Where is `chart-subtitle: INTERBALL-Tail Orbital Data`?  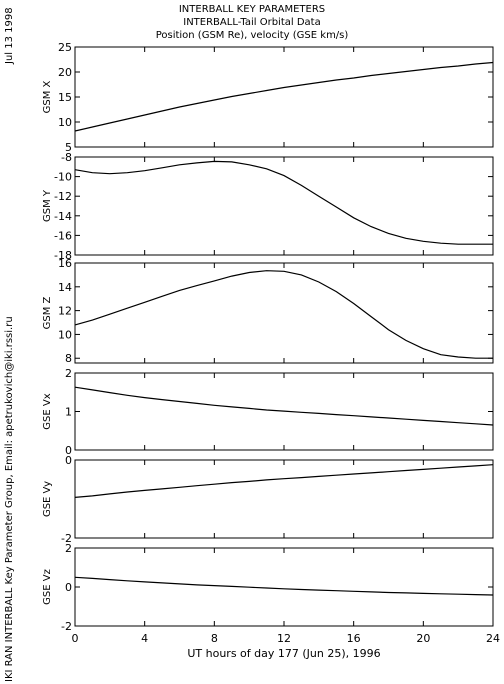
chart-subtitle: INTERBALL-Tail Orbital Data is located at coordinates (252, 22).